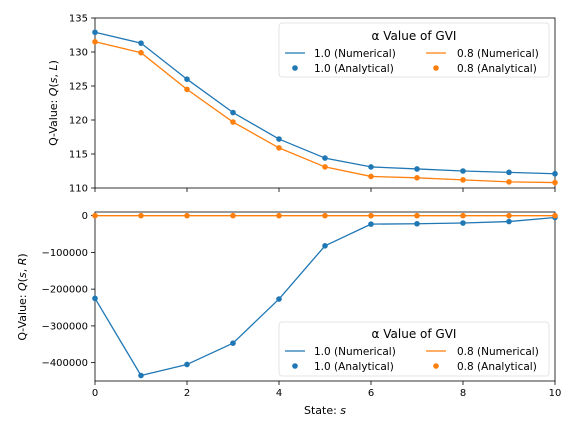 Image resolution: width=576 pixels, height=432 pixels. Describe the element at coordinates (436, 366) in the screenshot. I see `bottom-legend-swatch-0-8-analytical` at that location.